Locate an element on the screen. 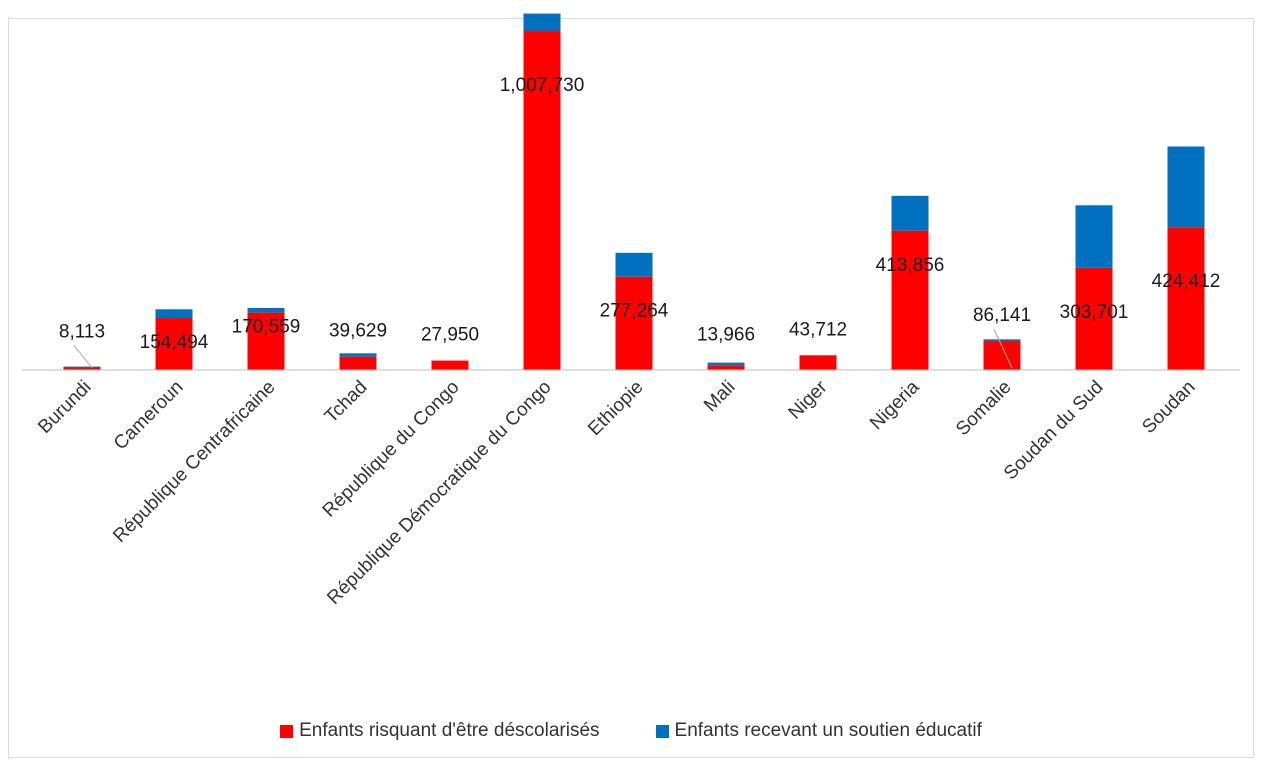  x-tick-label-0: Burundi is located at coordinates (64, 407).